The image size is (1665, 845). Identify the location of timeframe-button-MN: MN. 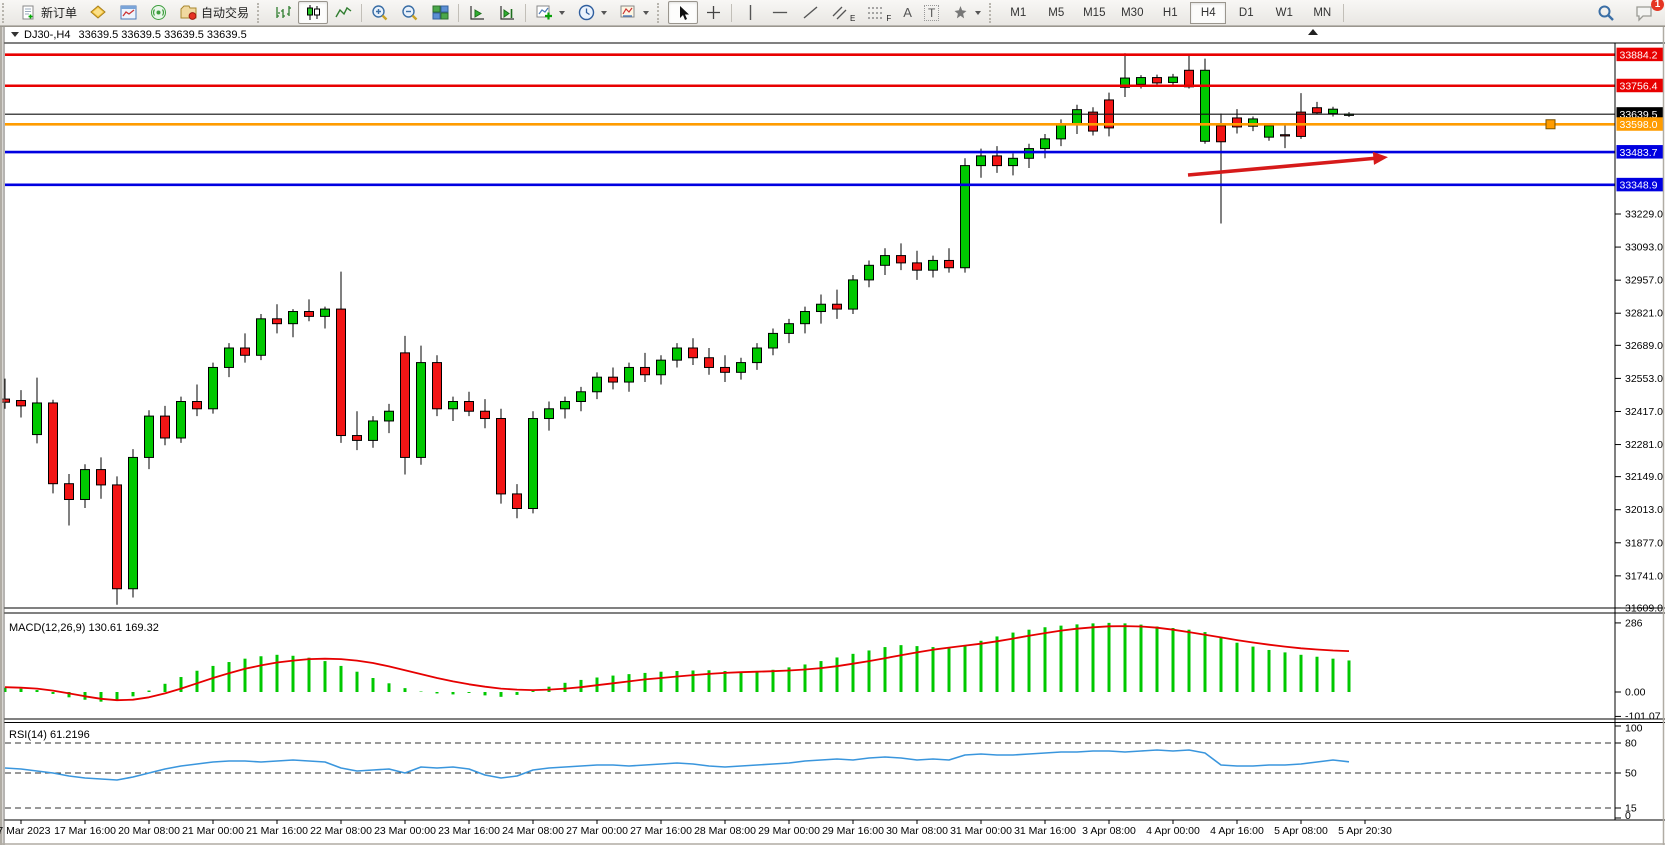
(1322, 12).